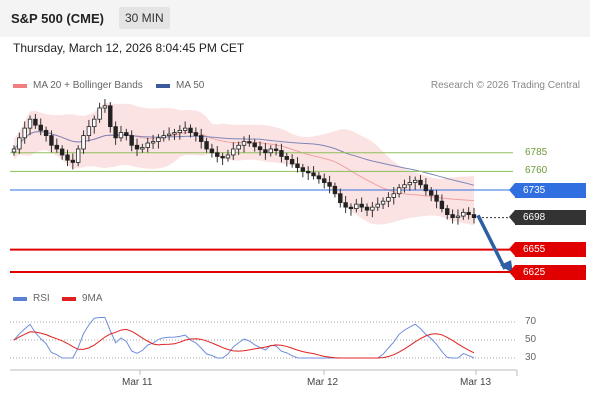  I want to click on instrument-title: S&P 500 (CME), so click(57, 18).